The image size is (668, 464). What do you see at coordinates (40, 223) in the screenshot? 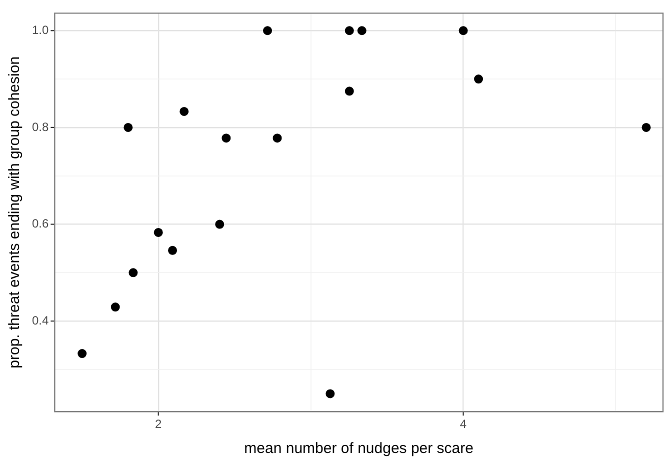
I see `y-tick-label: 0.6` at bounding box center [40, 223].